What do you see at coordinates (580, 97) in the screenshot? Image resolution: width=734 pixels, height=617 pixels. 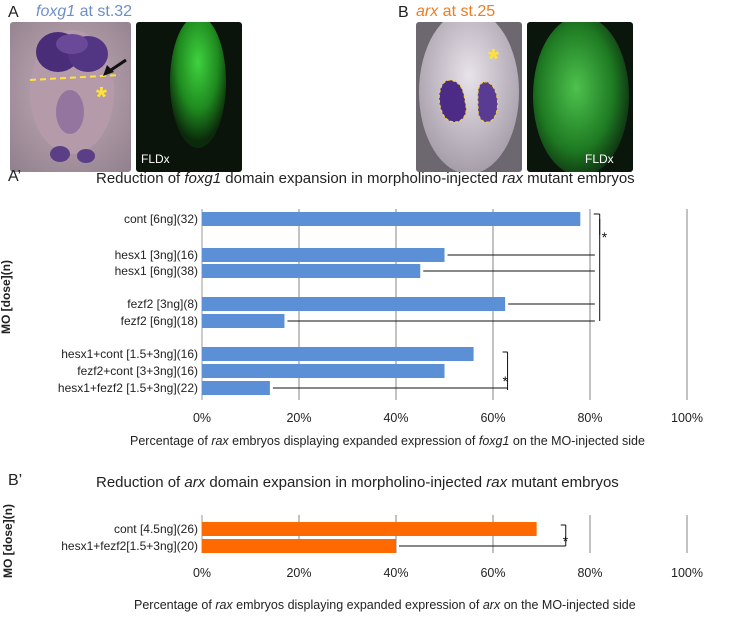 I see `arx-fldx-photo` at bounding box center [580, 97].